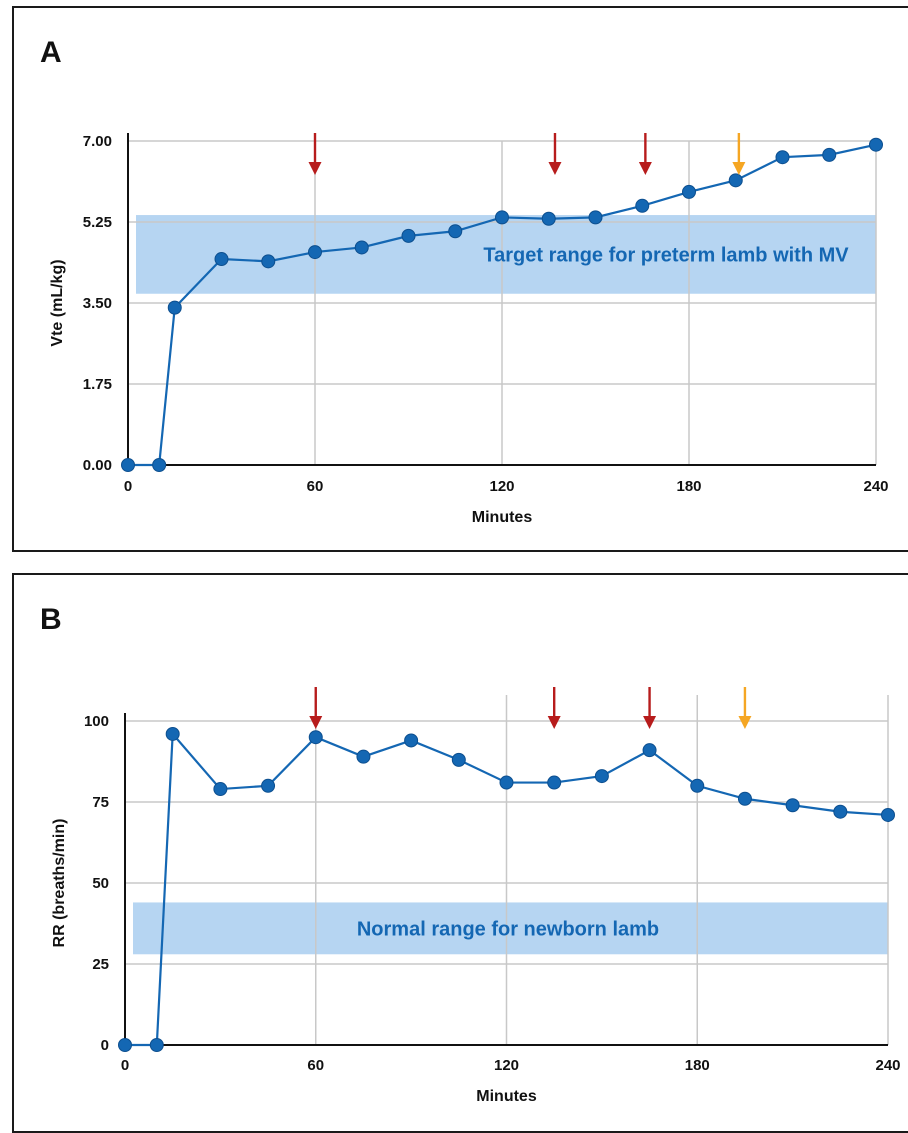  What do you see at coordinates (666, 255) in the screenshot?
I see `band-label: Target range for preterm lamb with MV` at bounding box center [666, 255].